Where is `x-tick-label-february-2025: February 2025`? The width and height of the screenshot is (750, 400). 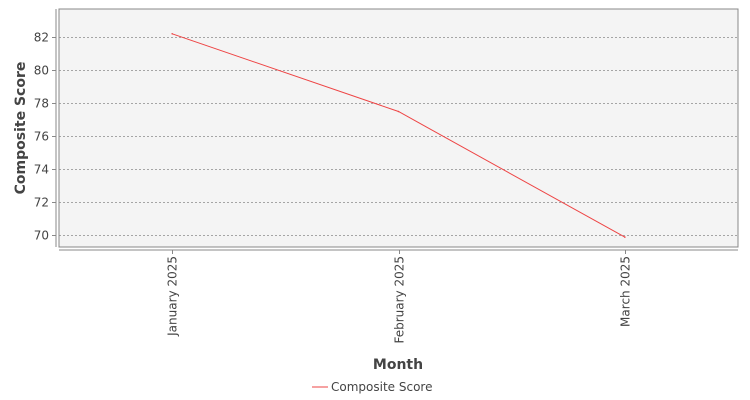
x-tick-label-february-2025: February 2025 is located at coordinates (400, 300).